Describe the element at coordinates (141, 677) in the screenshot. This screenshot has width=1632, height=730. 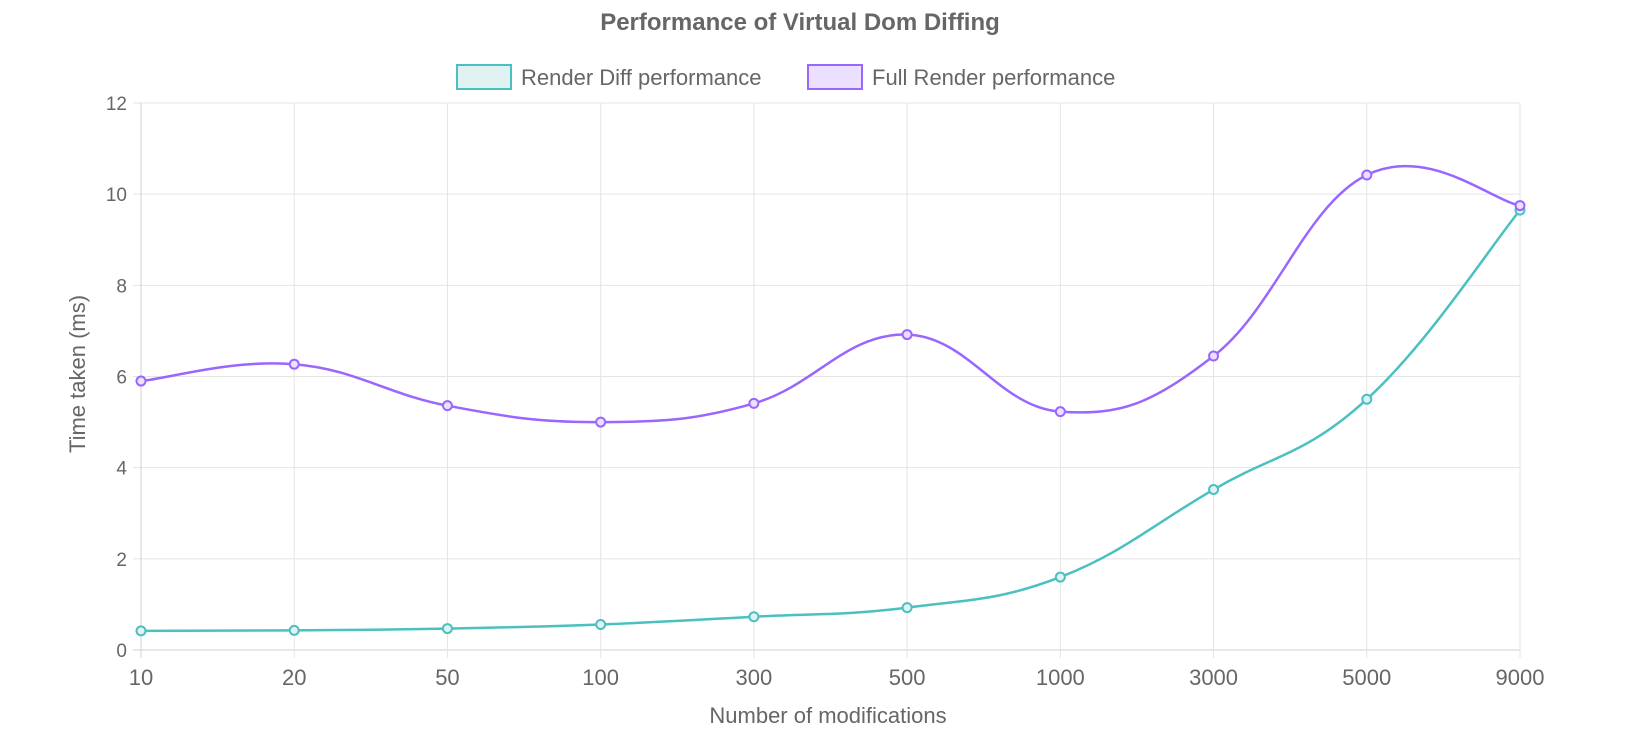
I see `x-tick-label: 10` at that location.